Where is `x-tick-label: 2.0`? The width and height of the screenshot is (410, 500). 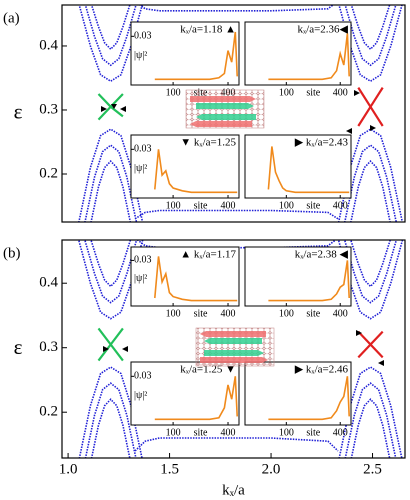
x-tick-label: 2.0 is located at coordinates (271, 469).